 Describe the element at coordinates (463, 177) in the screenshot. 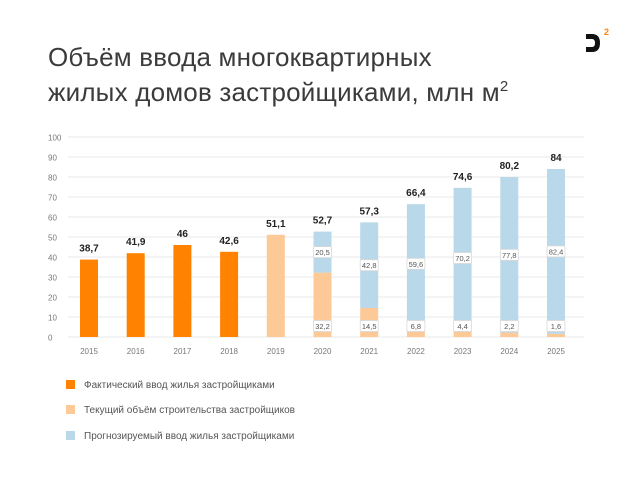

I see `total-label-2023: 74,6` at that location.